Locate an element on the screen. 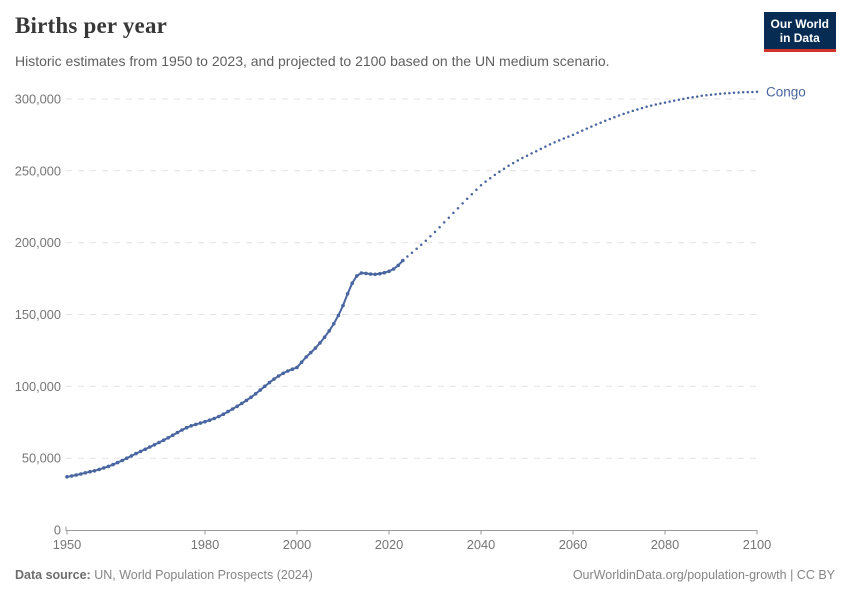 The height and width of the screenshot is (600, 850). owid-logo-line2: in Data is located at coordinates (799, 38).